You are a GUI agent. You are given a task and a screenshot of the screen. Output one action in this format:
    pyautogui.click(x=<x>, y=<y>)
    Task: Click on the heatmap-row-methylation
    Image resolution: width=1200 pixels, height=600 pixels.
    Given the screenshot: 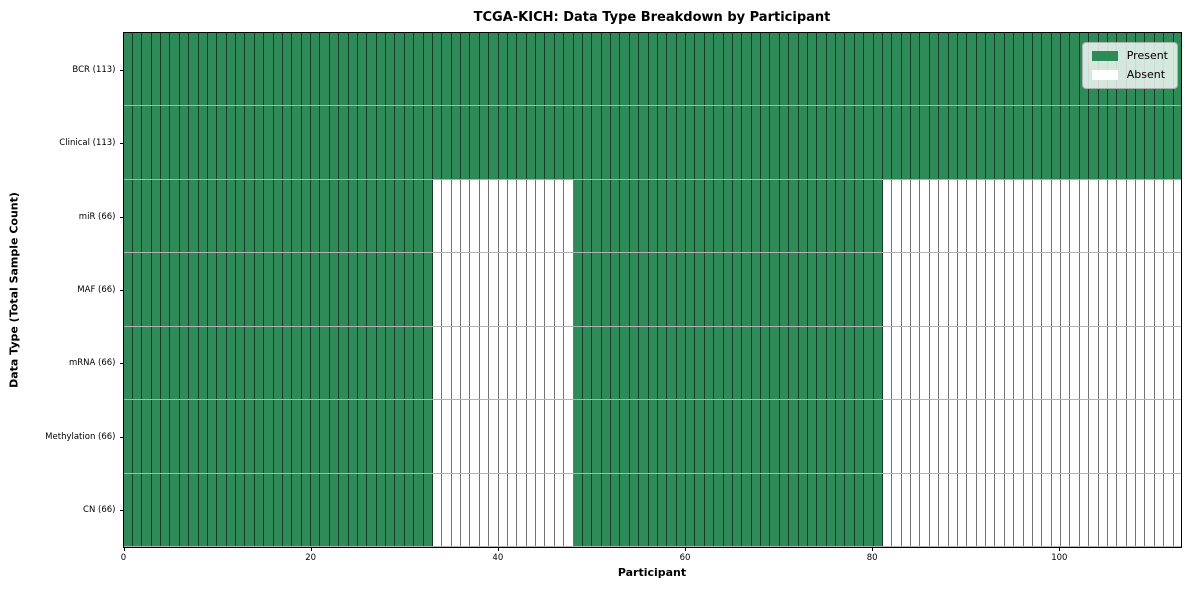 What is the action you would take?
    pyautogui.click(x=652, y=437)
    